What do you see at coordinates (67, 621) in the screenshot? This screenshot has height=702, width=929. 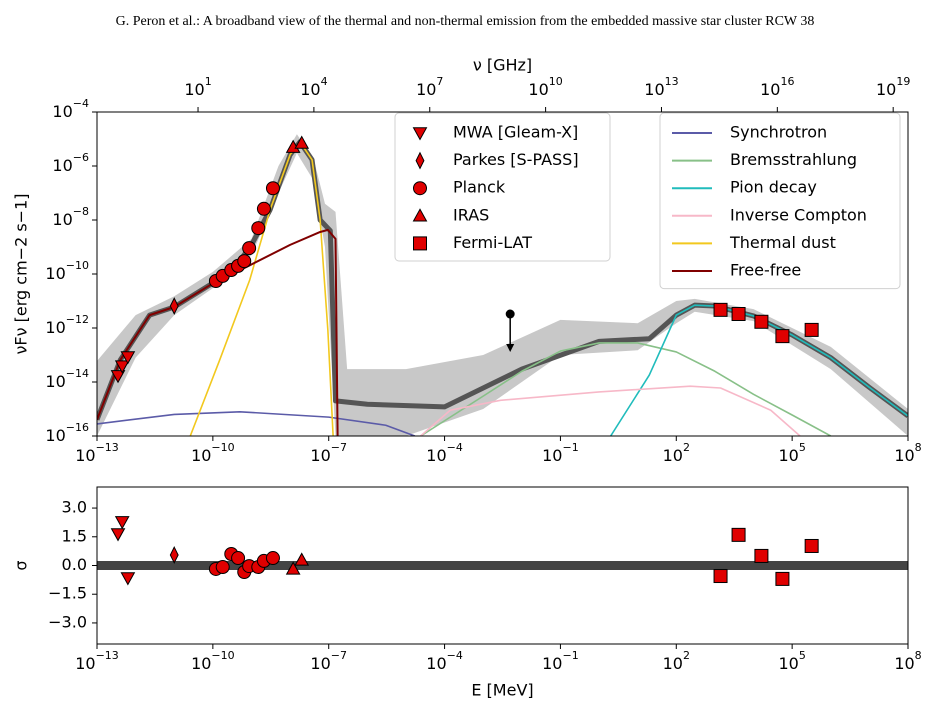 I see `y-tick-label: −3.0` at bounding box center [67, 621].